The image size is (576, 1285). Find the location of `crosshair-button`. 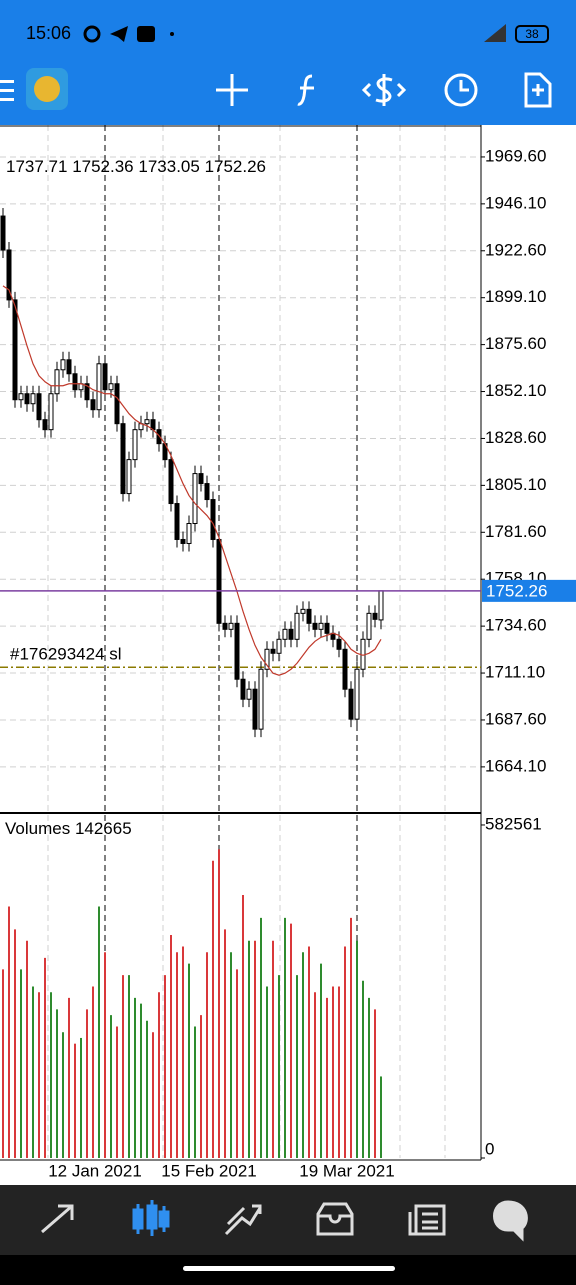

crosshair-button is located at coordinates (232, 90).